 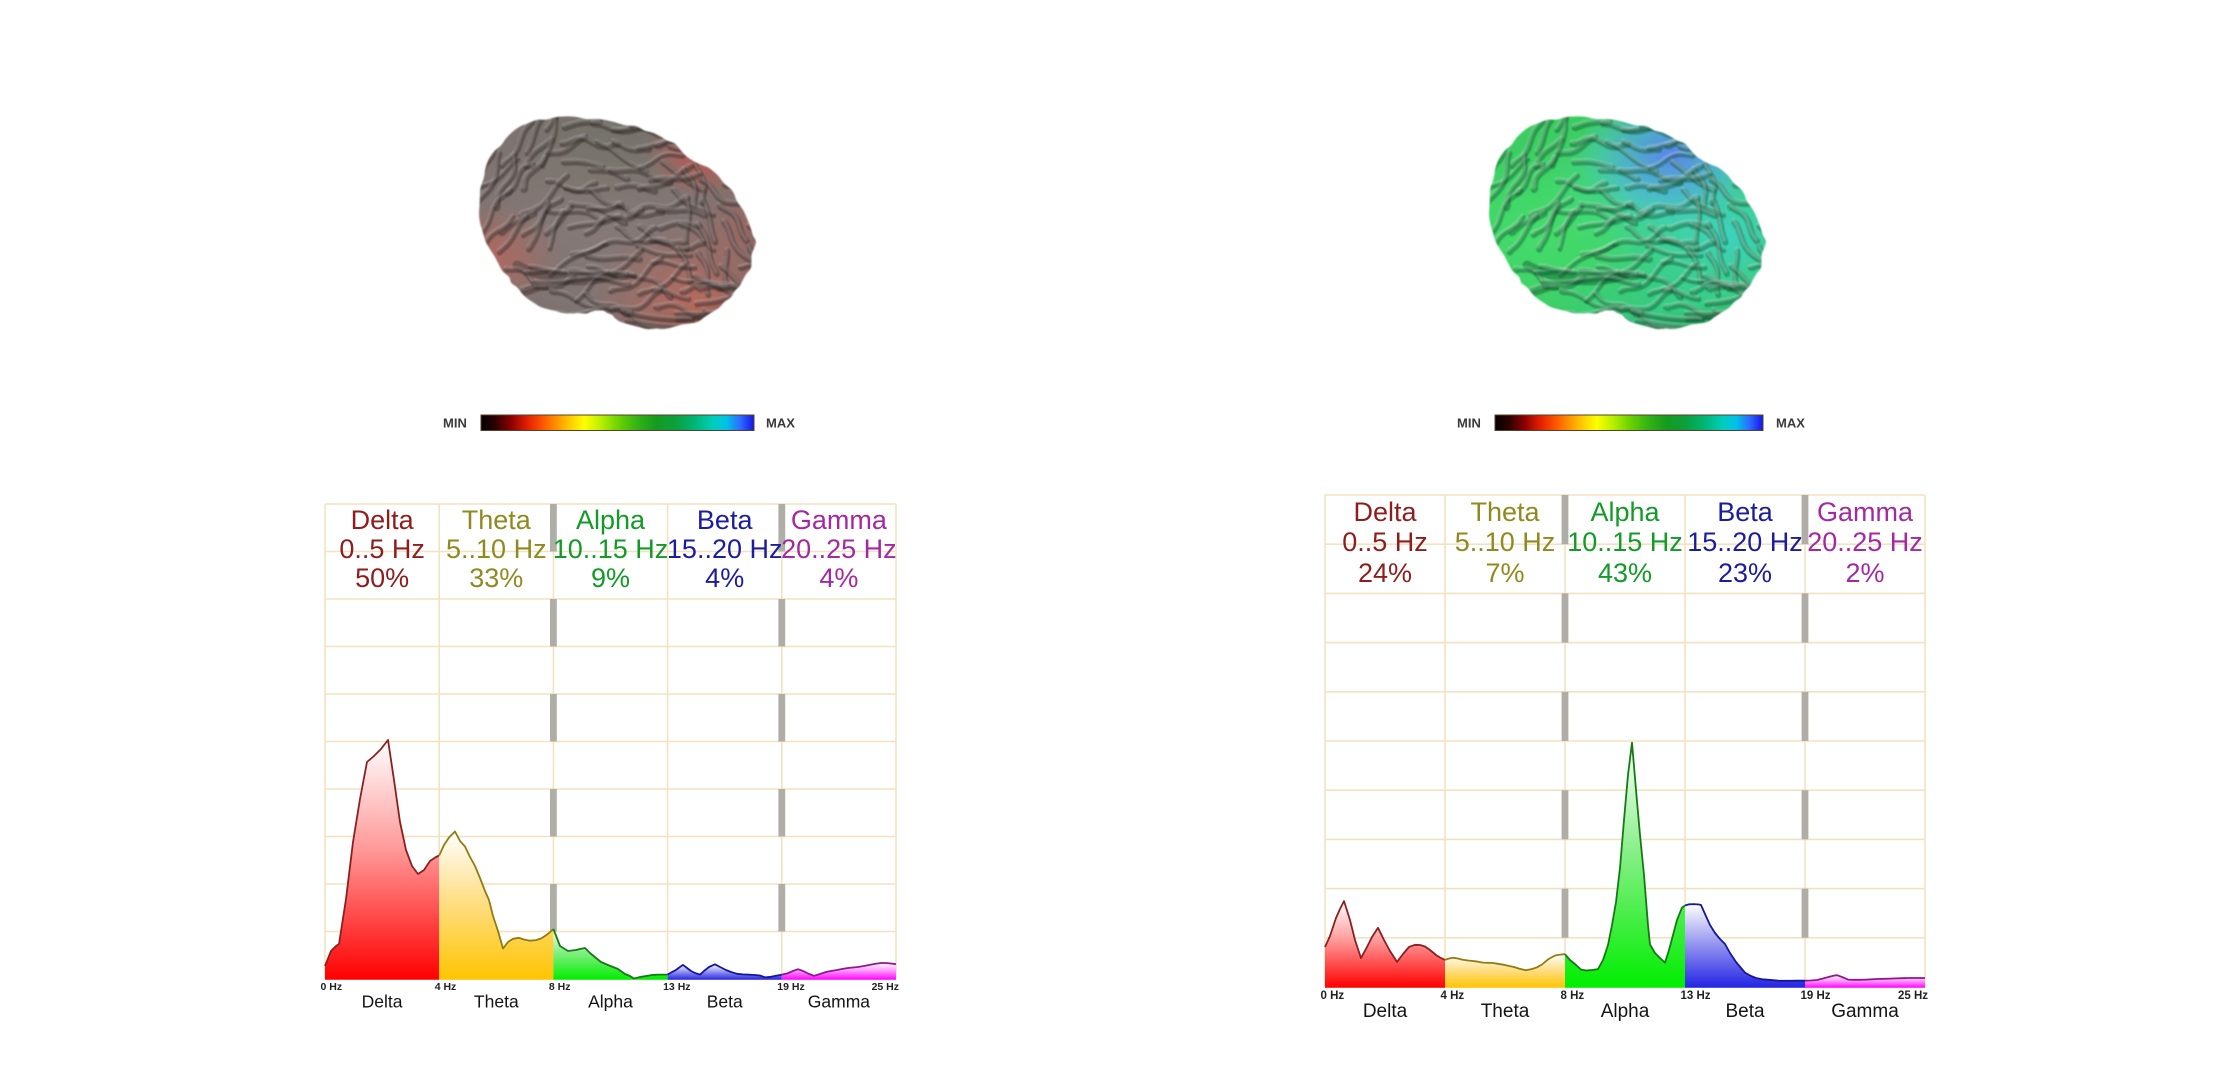 What do you see at coordinates (1504, 573) in the screenshot?
I see `svg-text: 7%` at bounding box center [1504, 573].